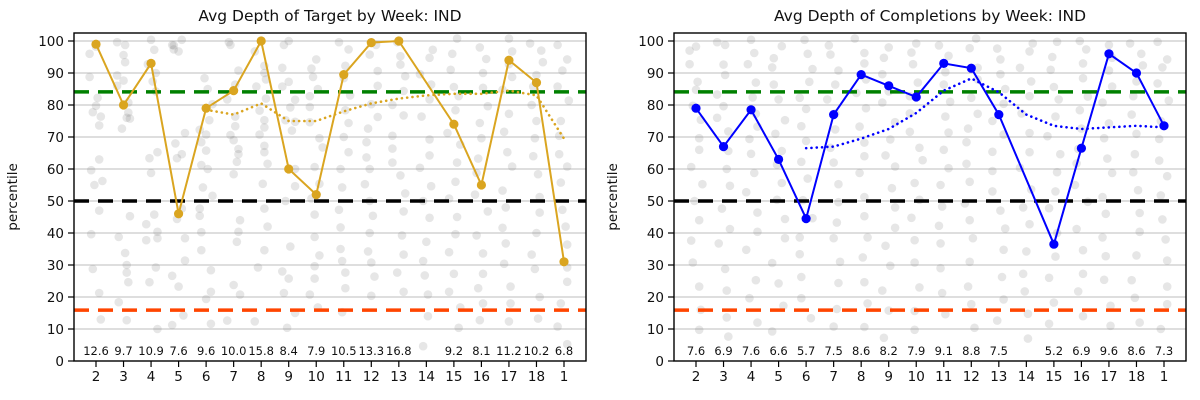  I want to click on x-tick-label: 1, so click(564, 377).